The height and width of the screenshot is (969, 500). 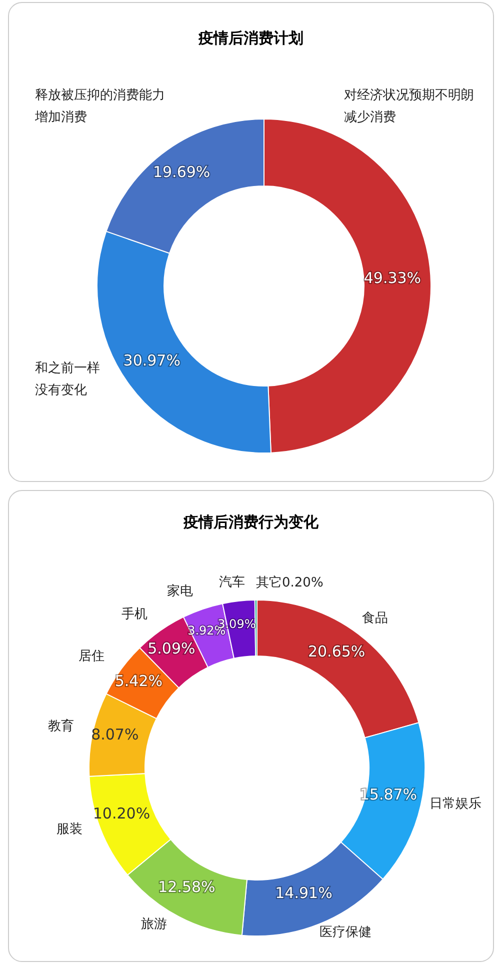 I want to click on data-label: 8.07%, so click(x=115, y=735).